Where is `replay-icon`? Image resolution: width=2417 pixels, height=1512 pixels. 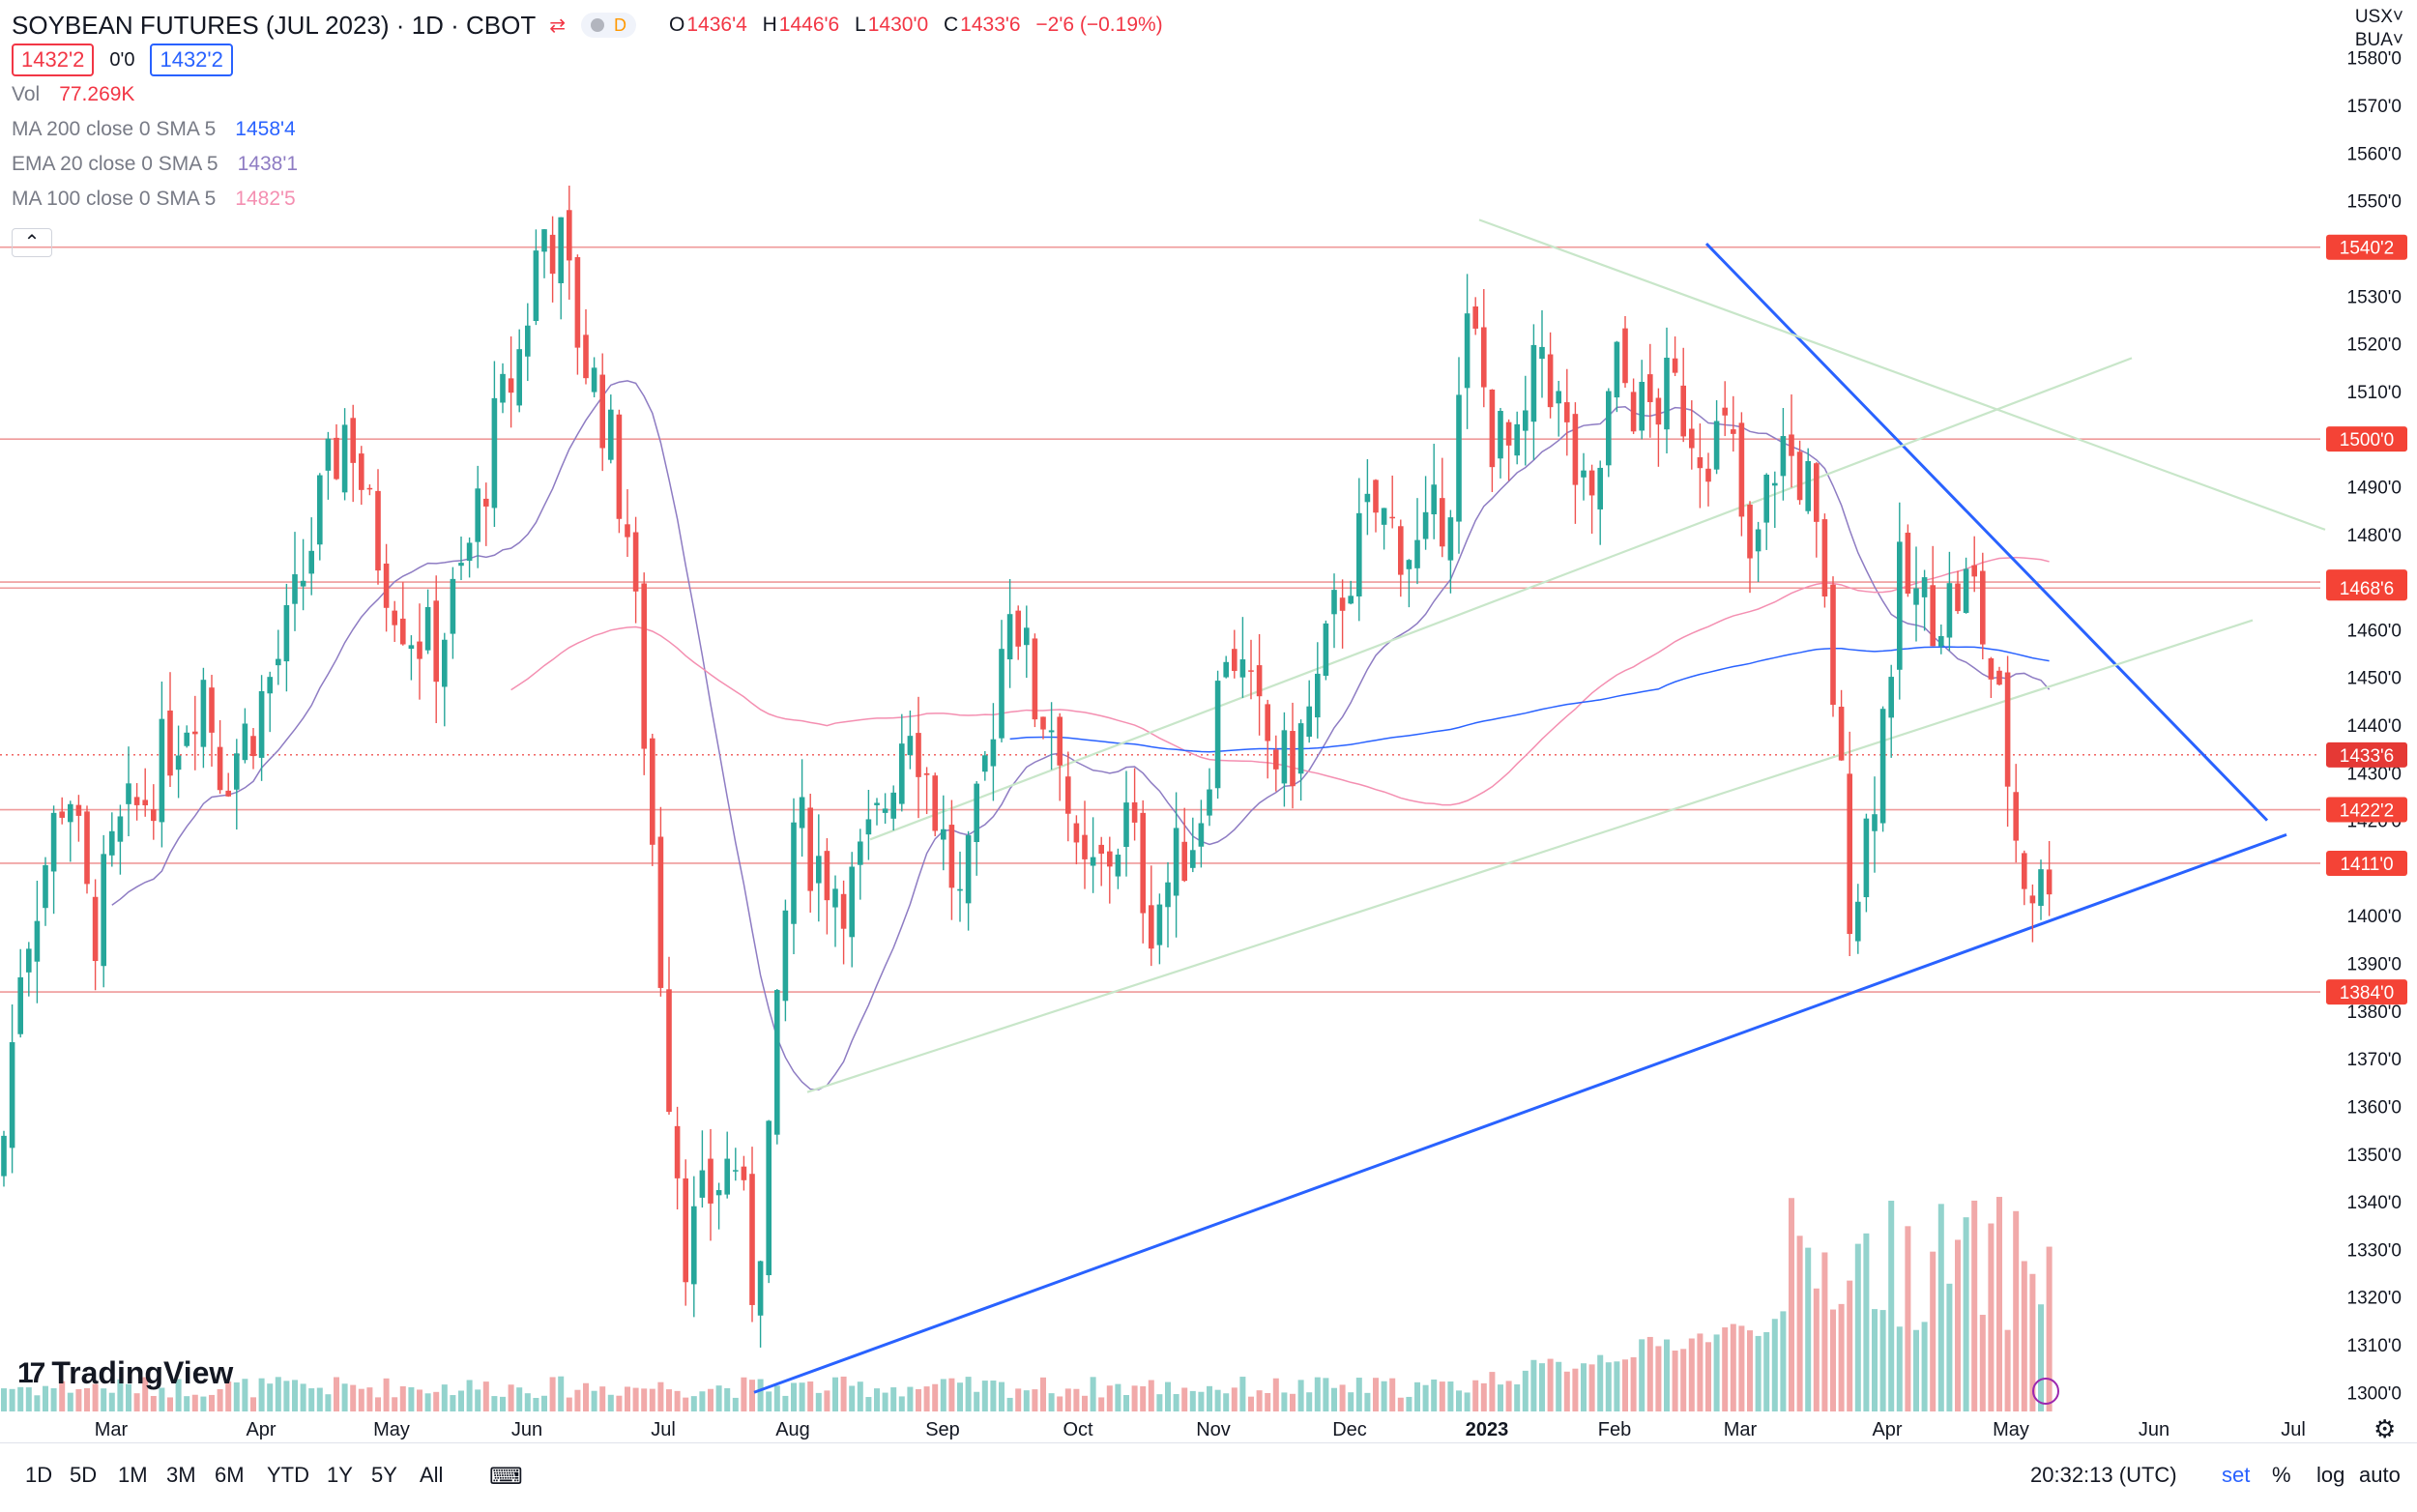 replay-icon is located at coordinates (2046, 1391).